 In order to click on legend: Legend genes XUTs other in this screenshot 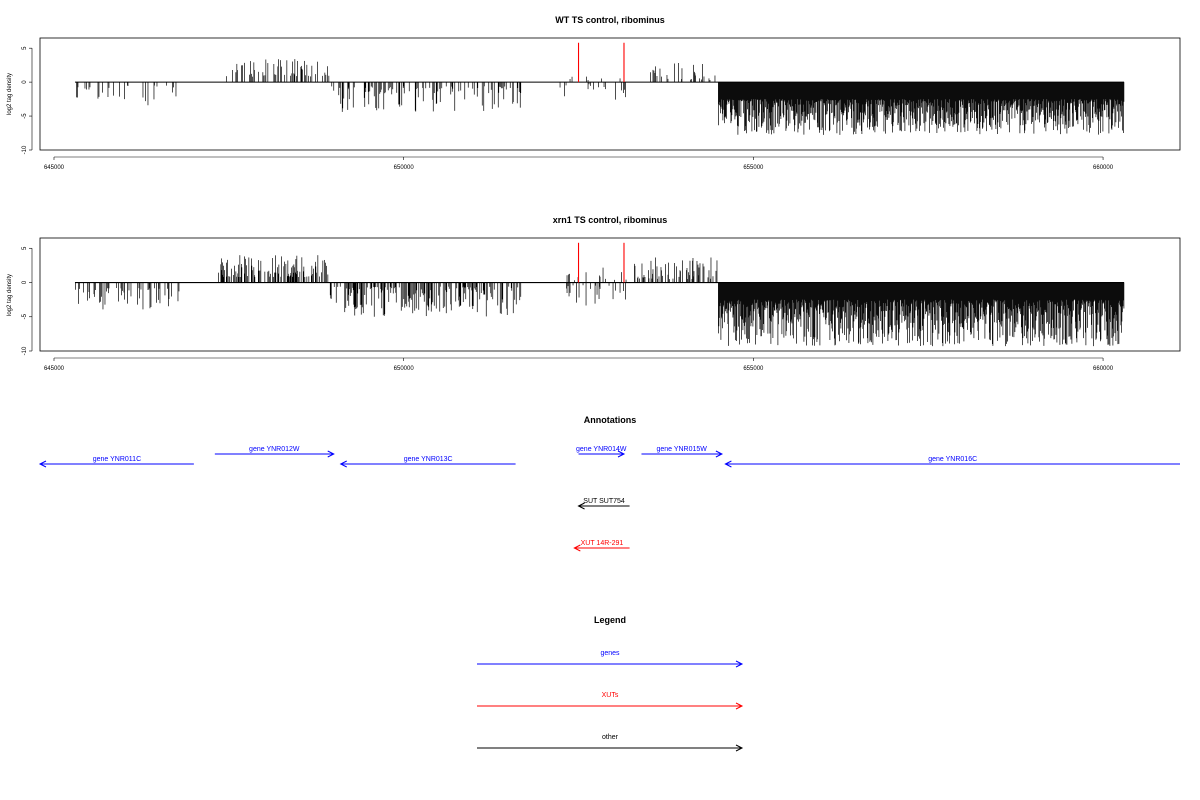, I will do `click(610, 683)`.